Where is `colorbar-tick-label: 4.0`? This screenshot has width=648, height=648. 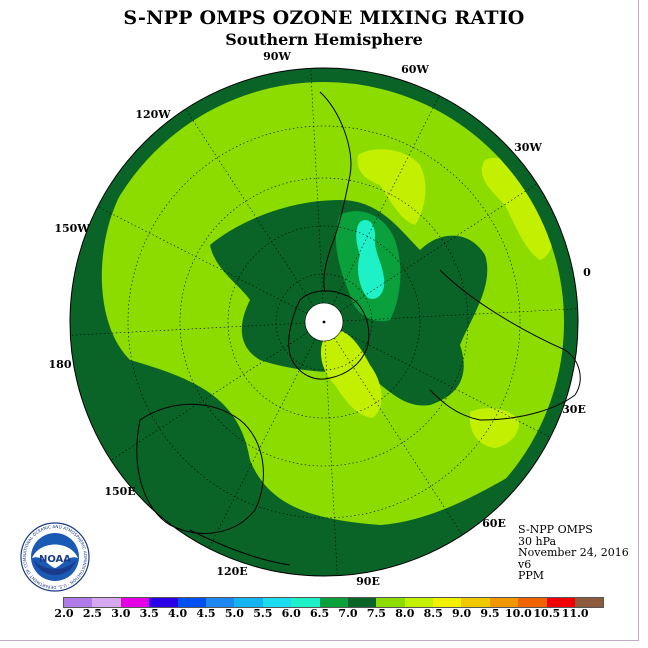
colorbar-tick-label: 4.0 is located at coordinates (178, 613).